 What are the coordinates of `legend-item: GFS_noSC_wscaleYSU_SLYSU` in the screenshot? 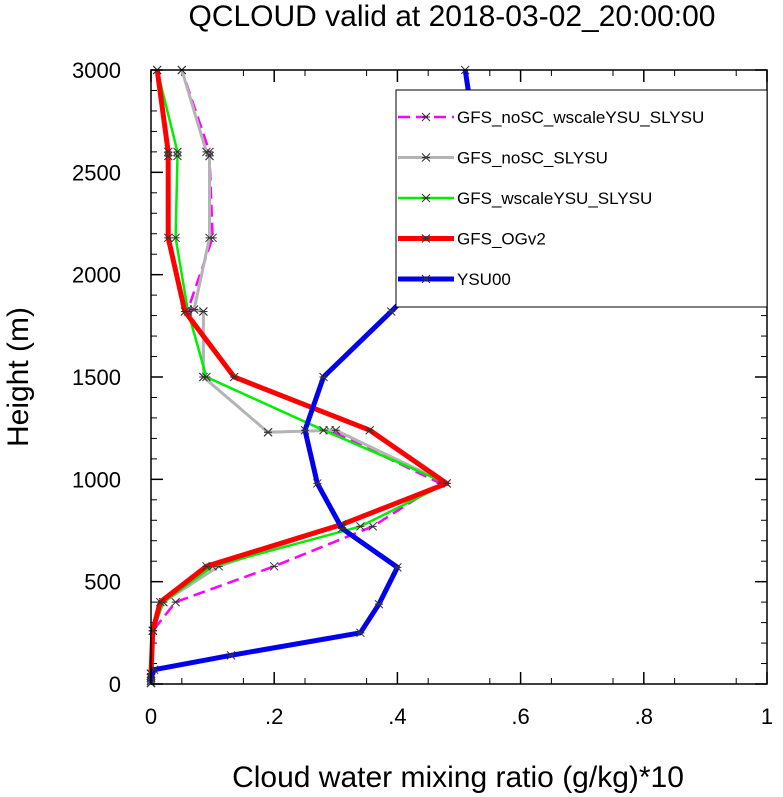 It's located at (551, 117).